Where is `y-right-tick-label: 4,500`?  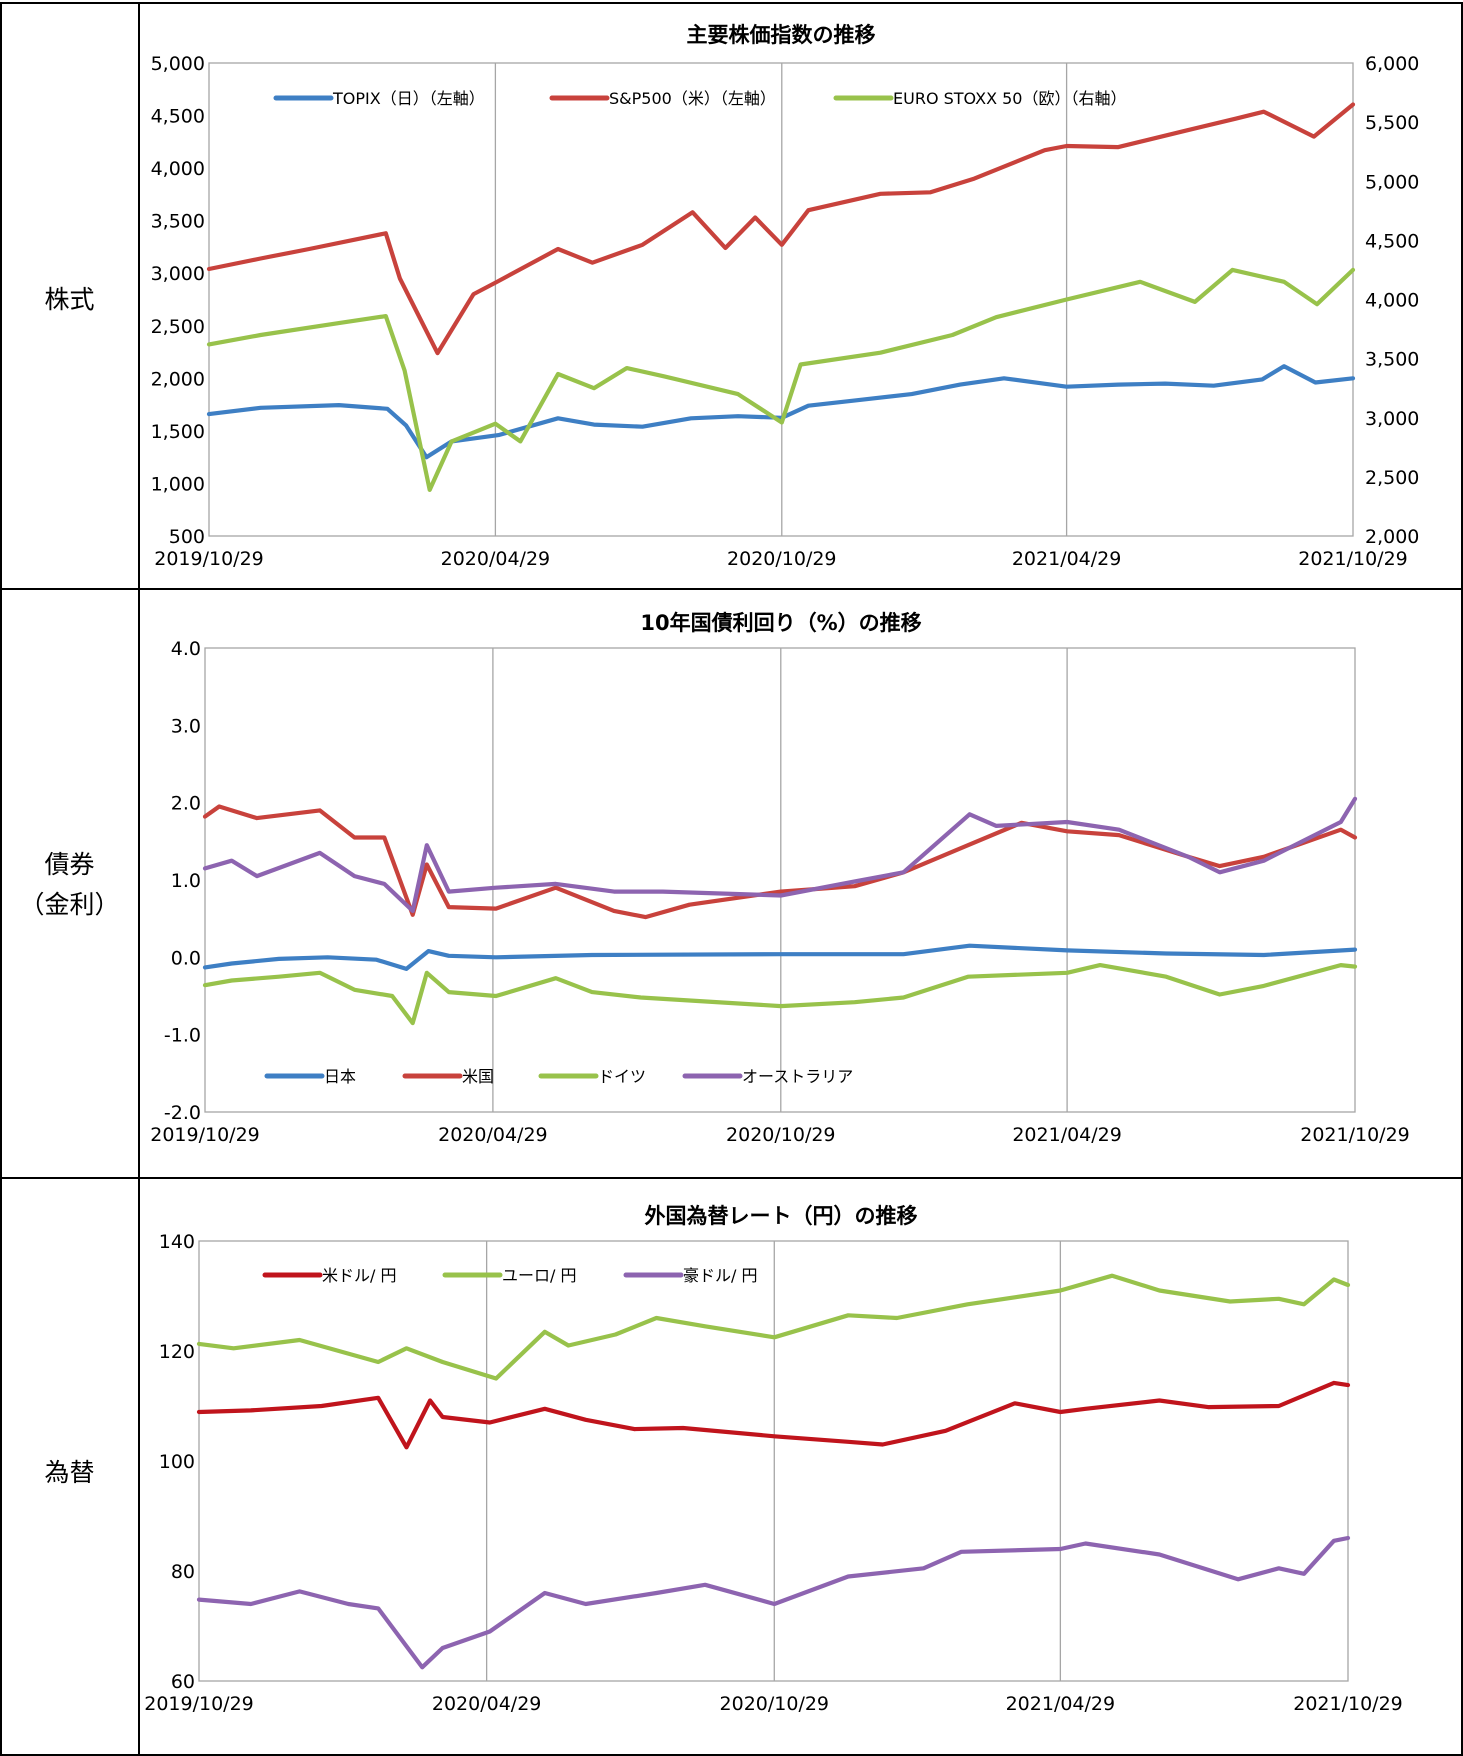
y-right-tick-label: 4,500 is located at coordinates (1392, 241).